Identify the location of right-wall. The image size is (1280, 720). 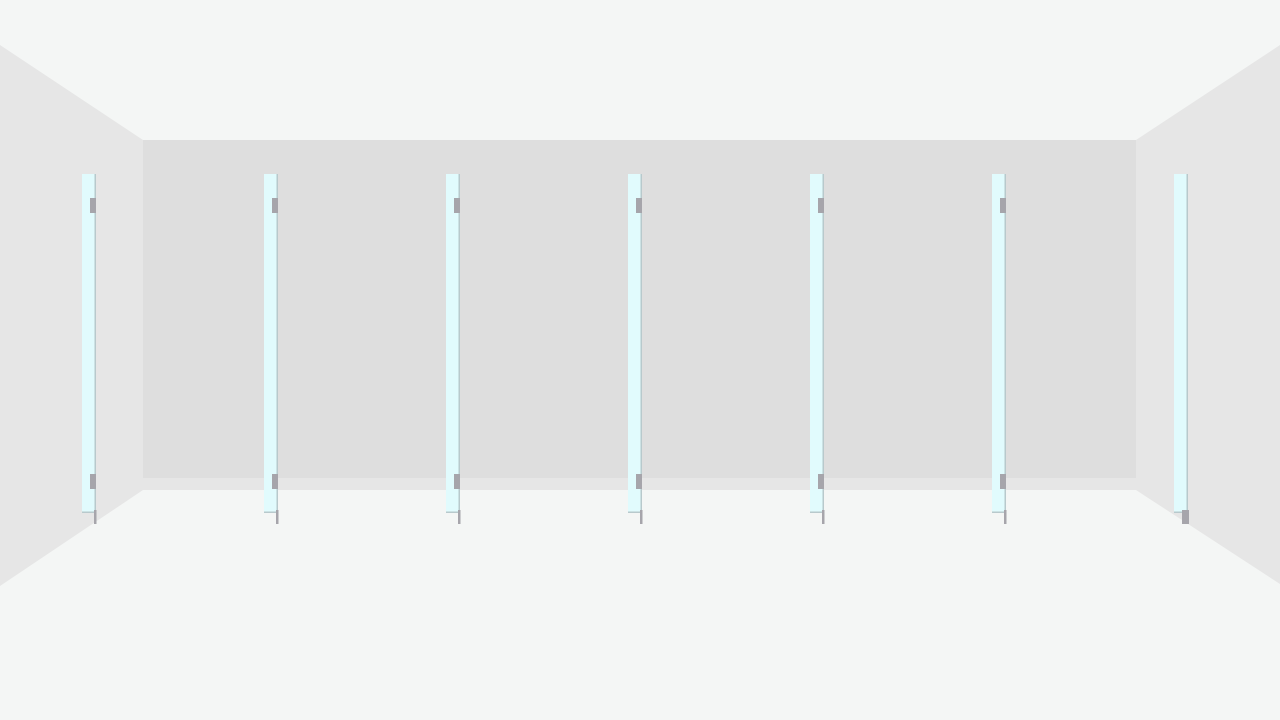
(1208, 314).